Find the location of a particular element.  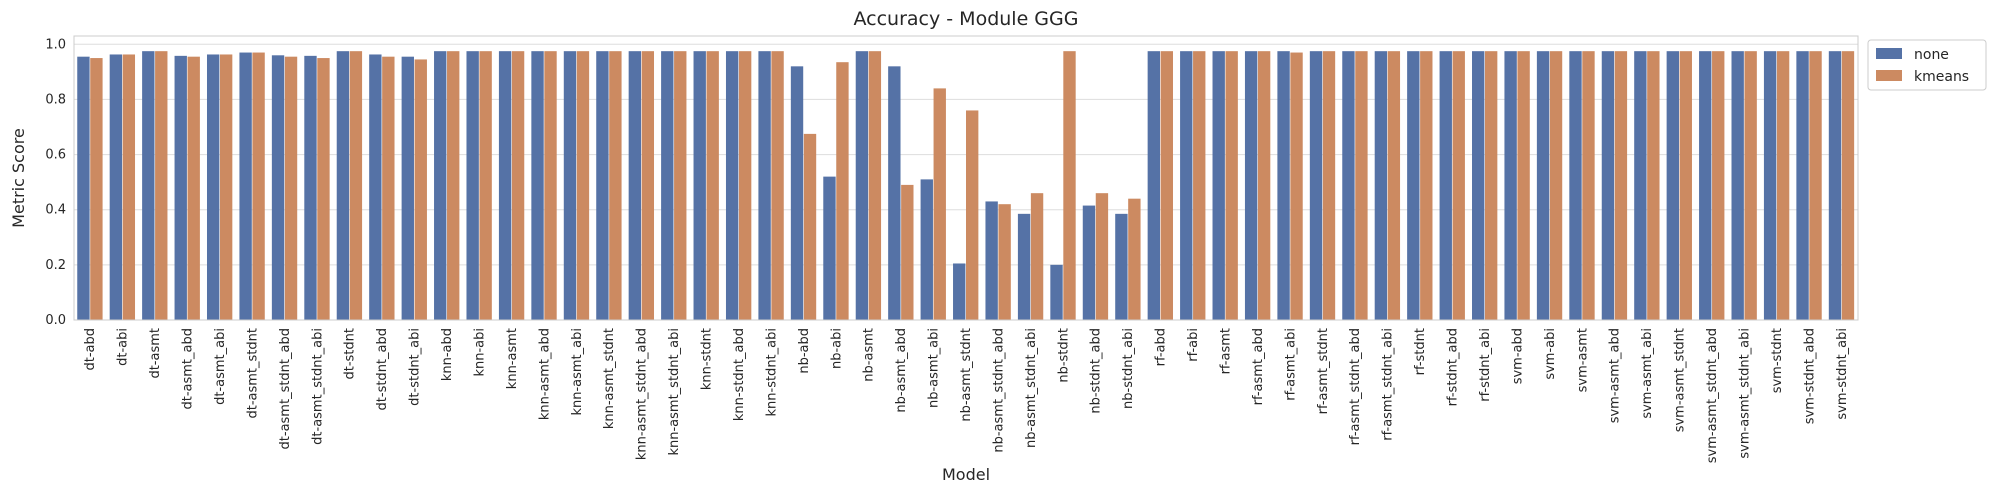

x-tick-label: rf-asmt_abi is located at coordinates (1290, 364).